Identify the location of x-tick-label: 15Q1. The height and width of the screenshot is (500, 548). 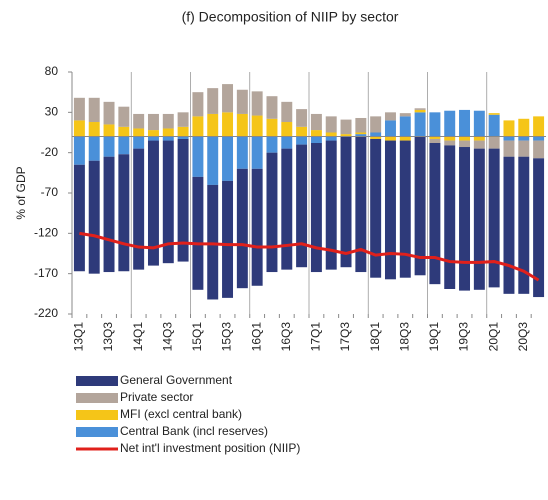
(197, 337).